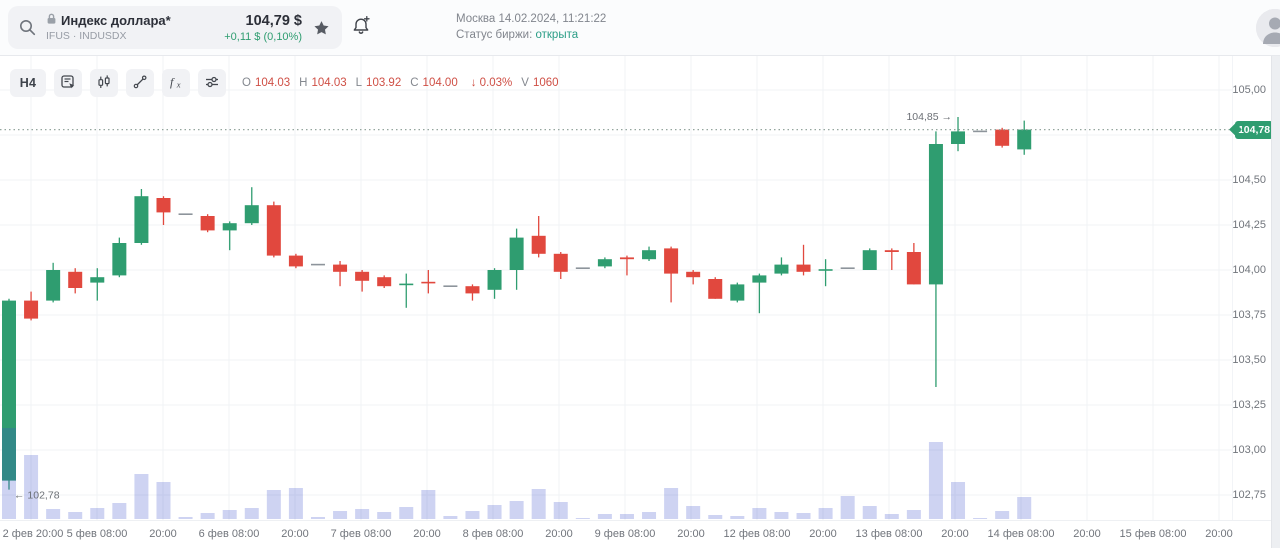 Image resolution: width=1280 pixels, height=548 pixels. Describe the element at coordinates (1021, 534) in the screenshot. I see `time-axis-label: 14 фев 08:00` at that location.